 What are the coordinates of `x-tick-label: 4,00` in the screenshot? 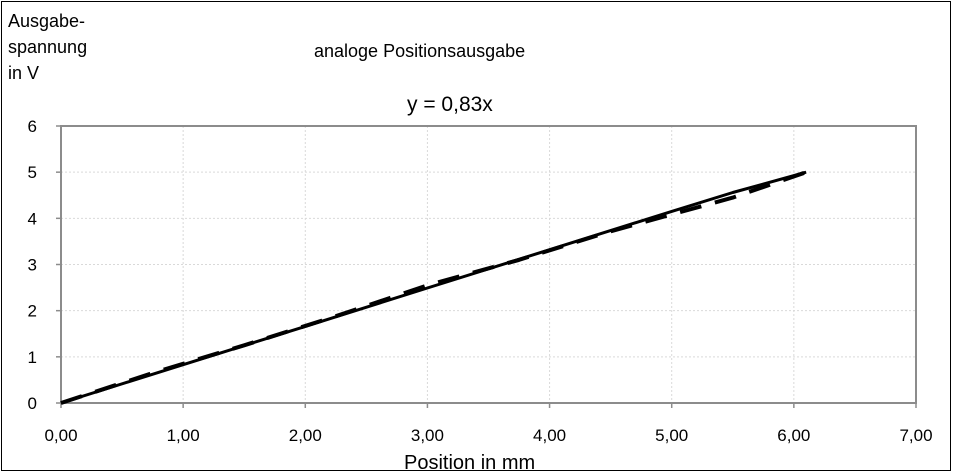 It's located at (549, 435).